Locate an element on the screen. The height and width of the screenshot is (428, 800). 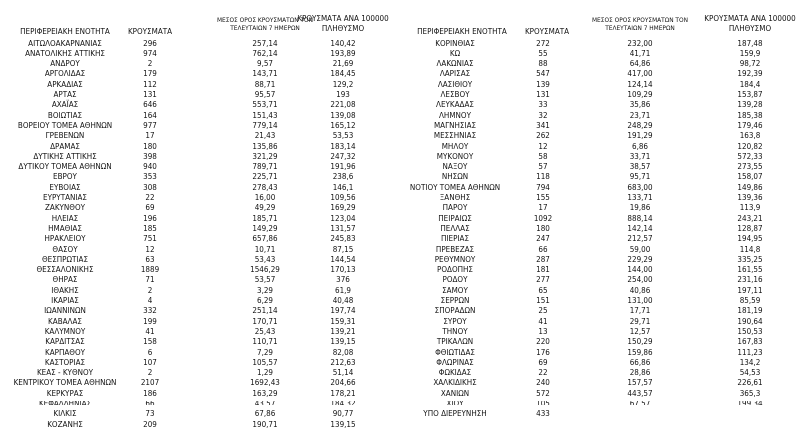
cell-value: 287 is located at coordinates (543, 259).